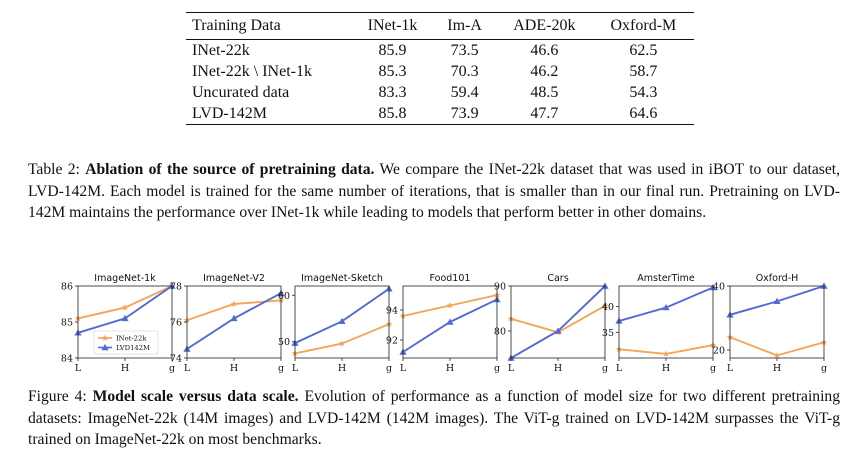  Describe the element at coordinates (195, 396) in the screenshot. I see `caption-title: Model scale versus data scale.` at that location.